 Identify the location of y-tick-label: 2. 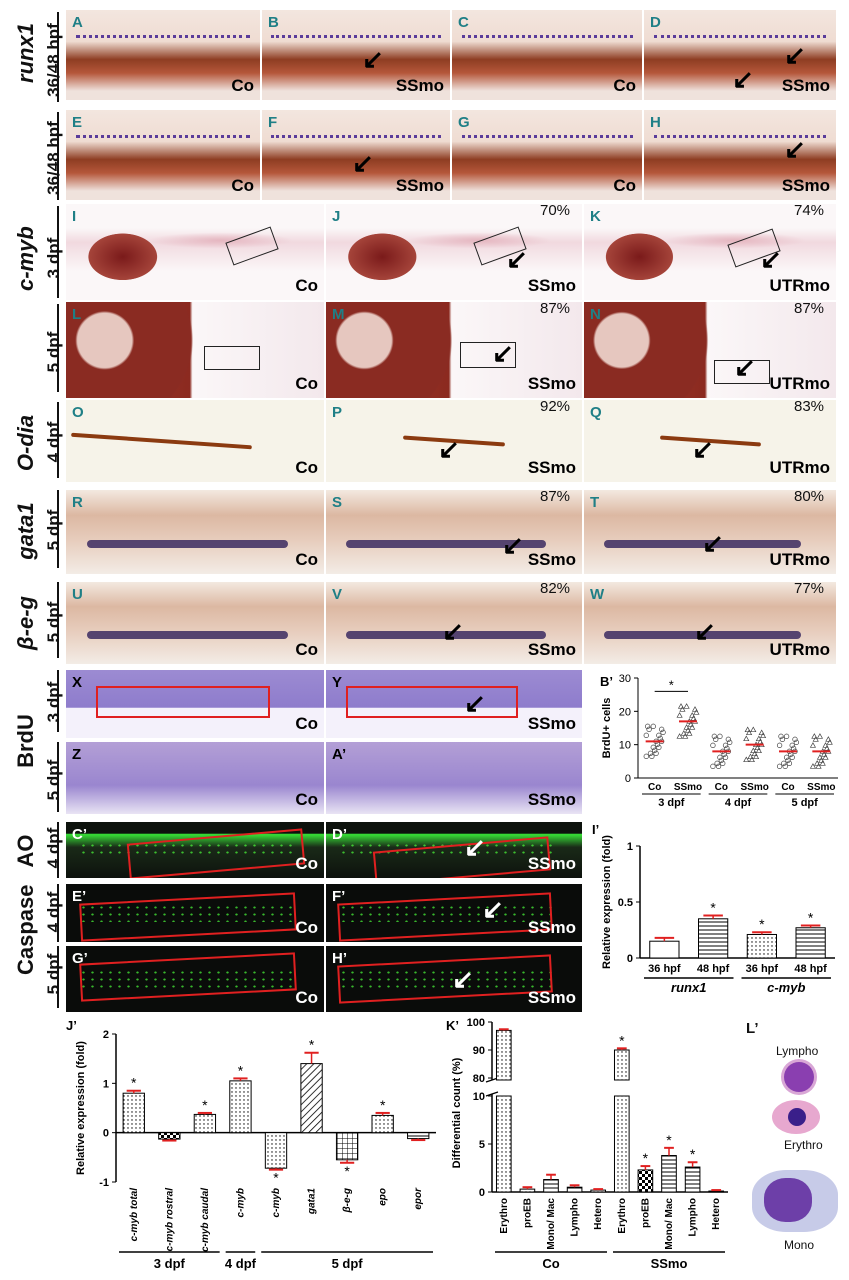
(106, 1035).